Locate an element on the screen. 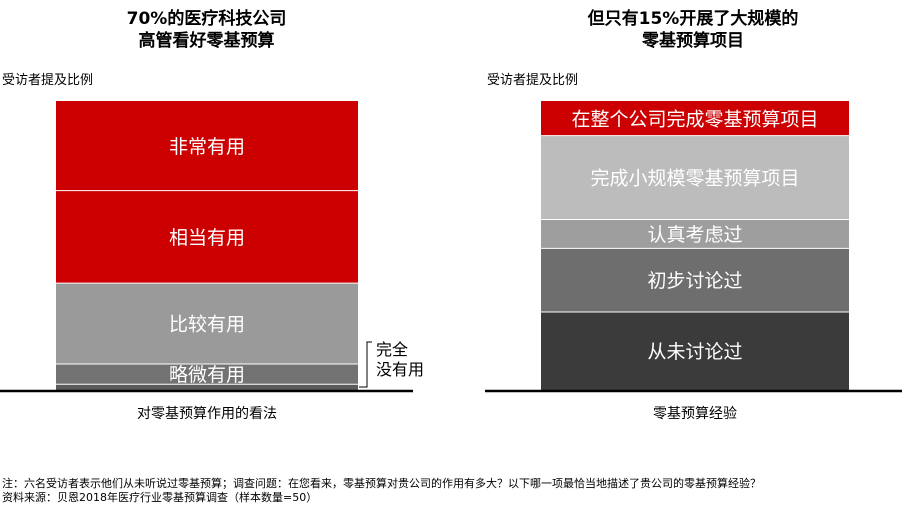 This screenshot has height=508, width=902. callout-label: 完全 没有用 is located at coordinates (411, 360).